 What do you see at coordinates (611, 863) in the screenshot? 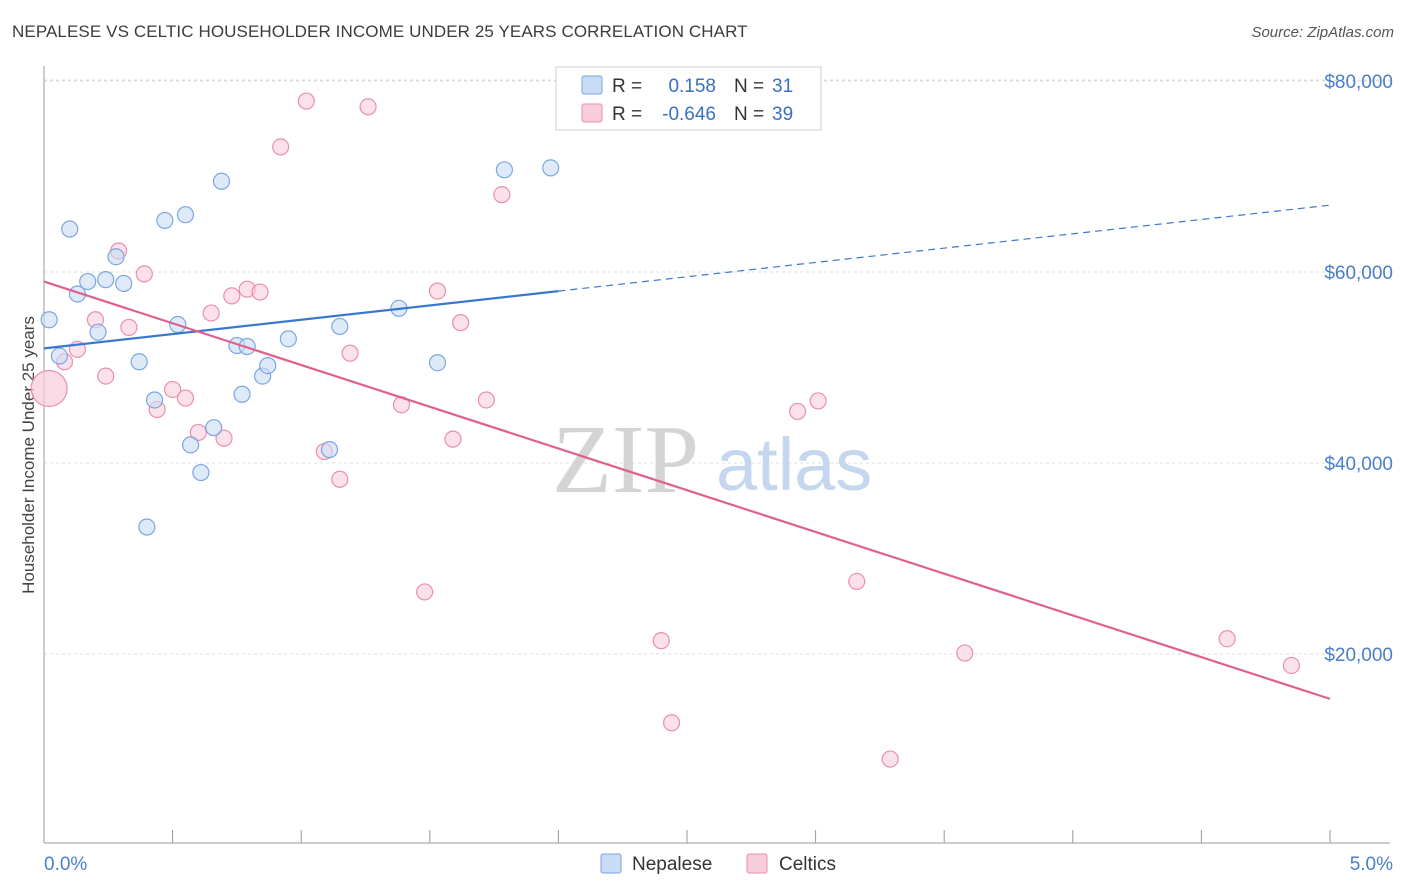
I see `bottom-legend-swatch-nepalese` at bounding box center [611, 863].